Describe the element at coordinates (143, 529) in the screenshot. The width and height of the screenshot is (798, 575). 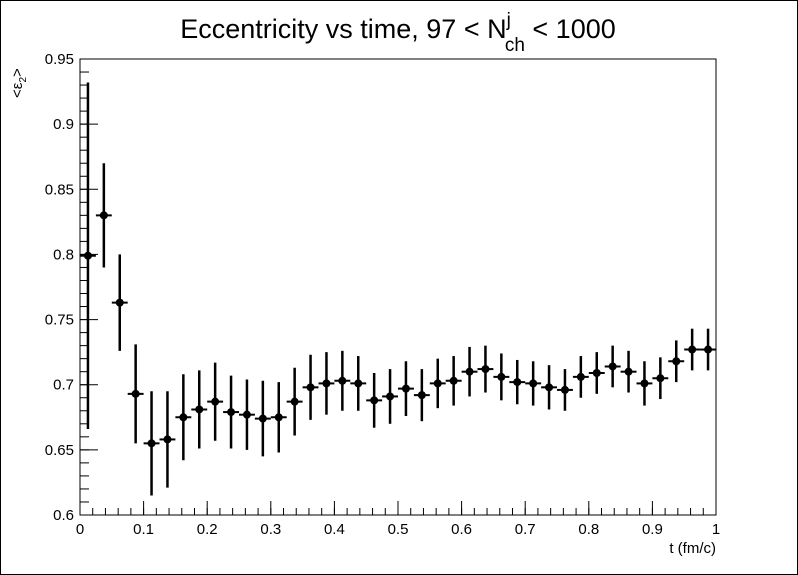
I see `x-tick-label: 0.1` at that location.